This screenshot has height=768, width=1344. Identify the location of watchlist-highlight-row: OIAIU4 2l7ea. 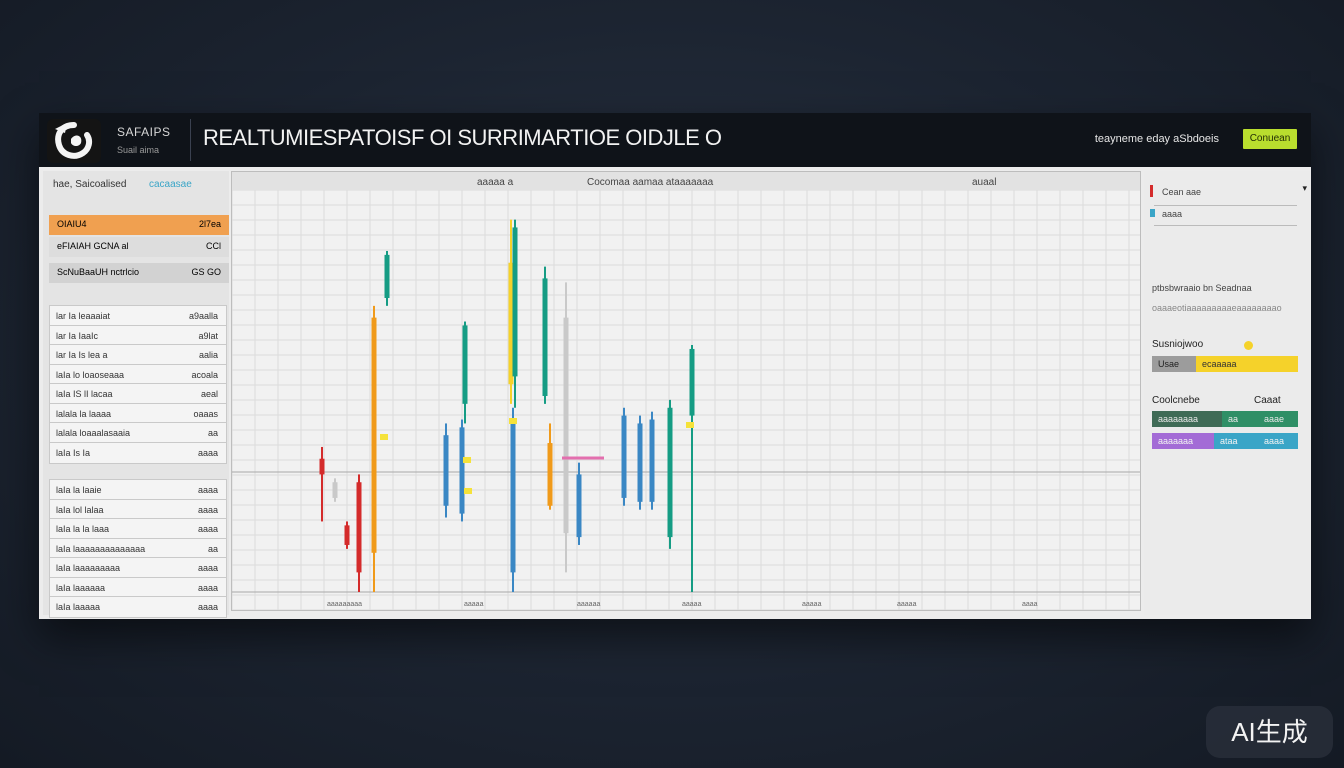
(139, 225).